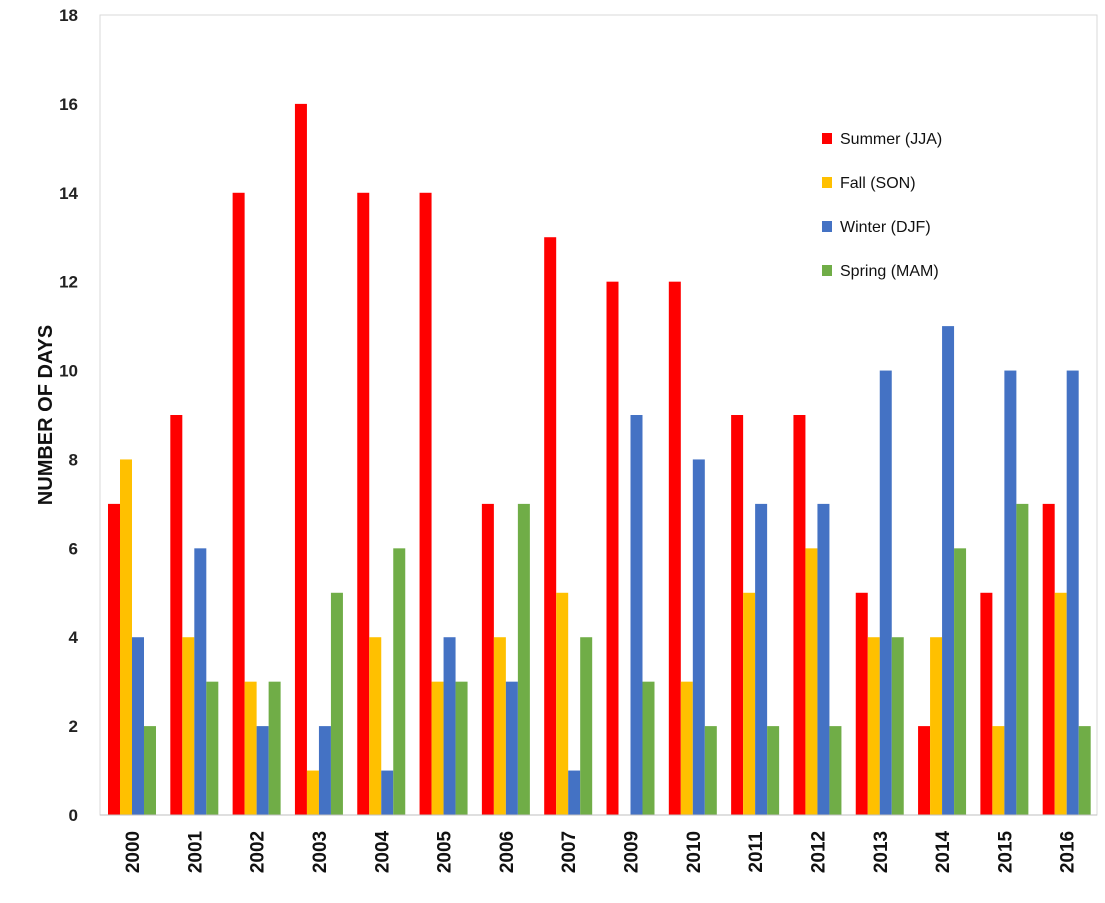 This screenshot has width=1105, height=903. What do you see at coordinates (399, 681) in the screenshot?
I see `bar-spring-2004` at bounding box center [399, 681].